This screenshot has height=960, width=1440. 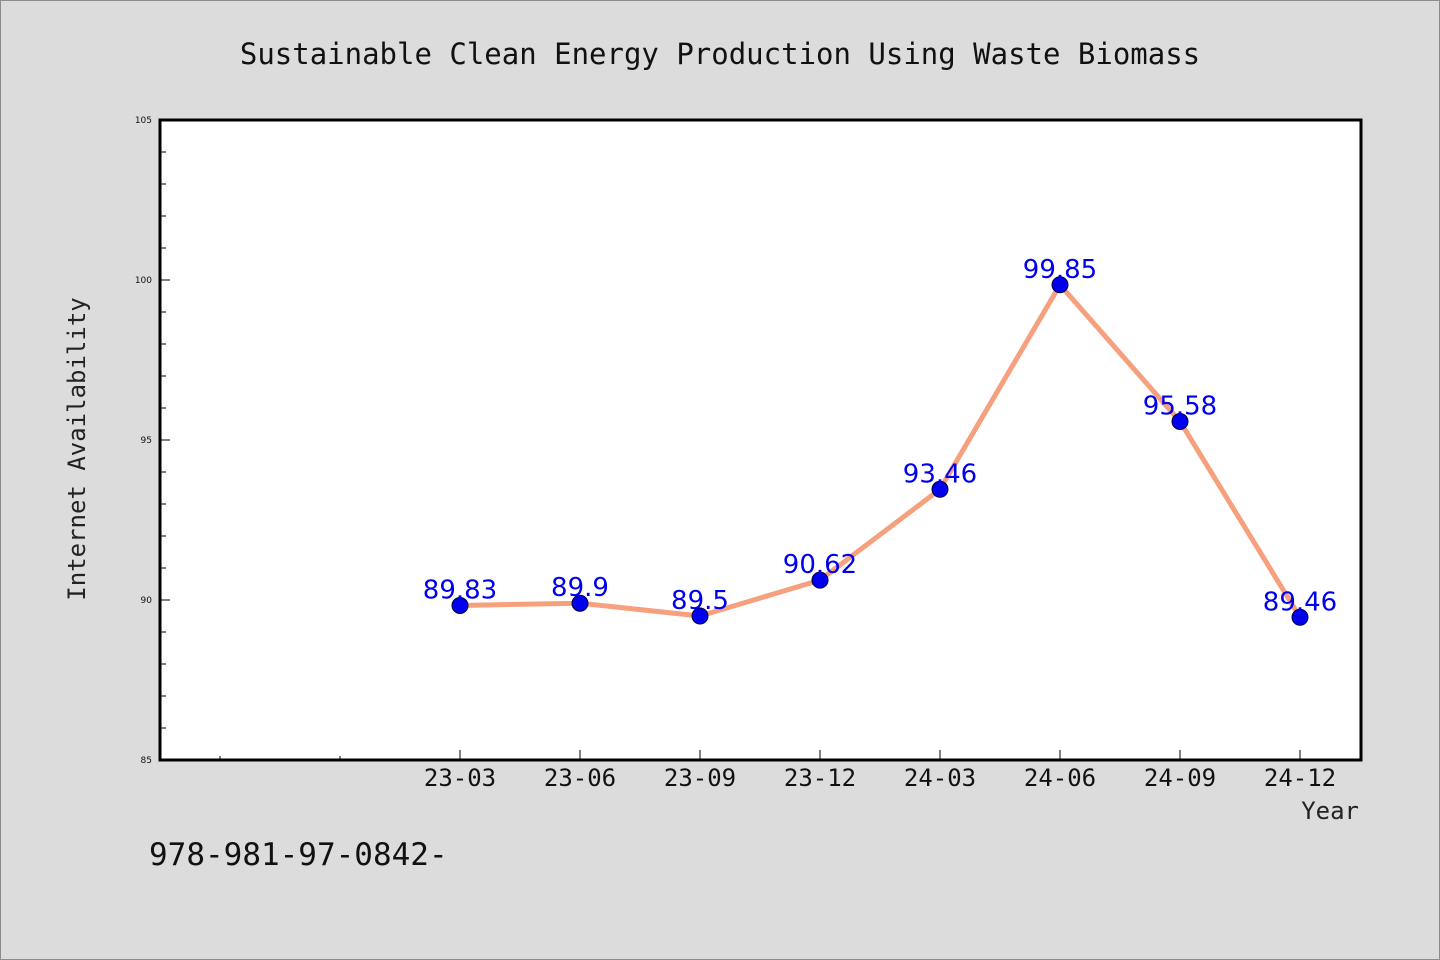 What do you see at coordinates (940, 778) in the screenshot?
I see `x-tick-label: 24-03` at bounding box center [940, 778].